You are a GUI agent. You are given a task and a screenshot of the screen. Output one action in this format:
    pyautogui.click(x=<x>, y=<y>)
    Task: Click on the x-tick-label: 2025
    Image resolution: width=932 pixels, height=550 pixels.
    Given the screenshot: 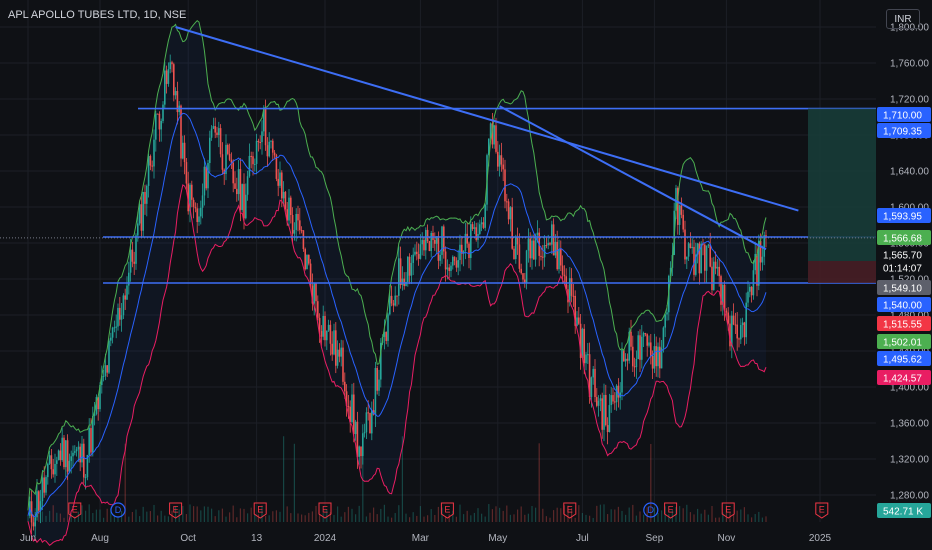 What is the action you would take?
    pyautogui.click(x=820, y=538)
    